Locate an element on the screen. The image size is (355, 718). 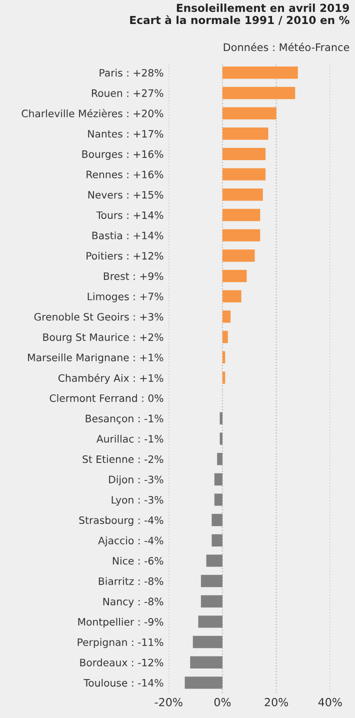
y-tick-label: St Etienne : -2% is located at coordinates (123, 459).